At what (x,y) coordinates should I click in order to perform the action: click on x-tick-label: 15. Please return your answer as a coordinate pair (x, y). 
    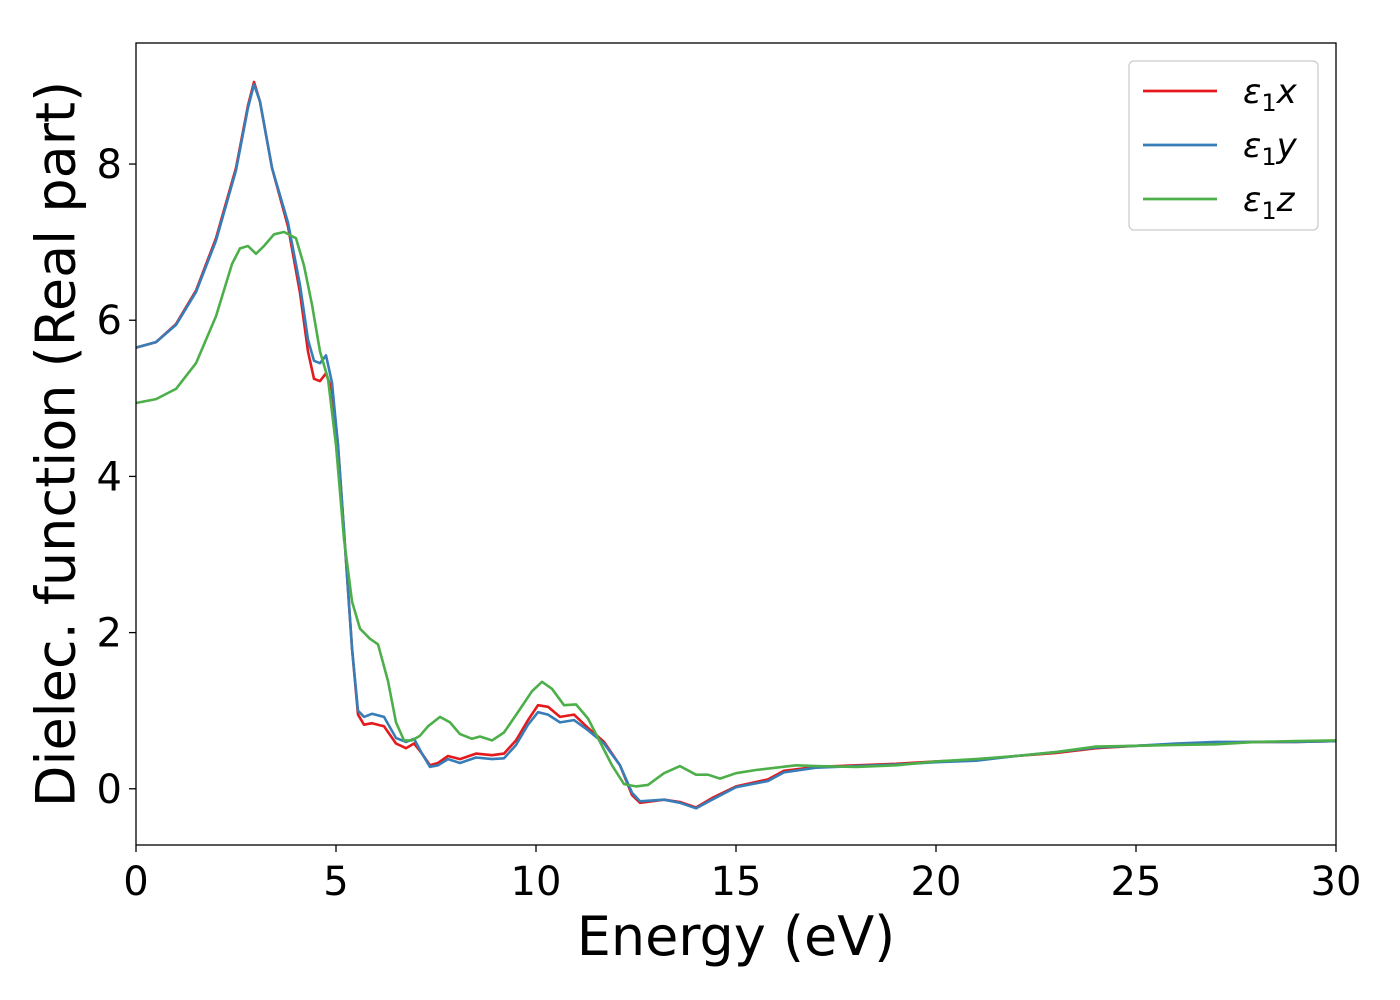
    Looking at the image, I should click on (736, 882).